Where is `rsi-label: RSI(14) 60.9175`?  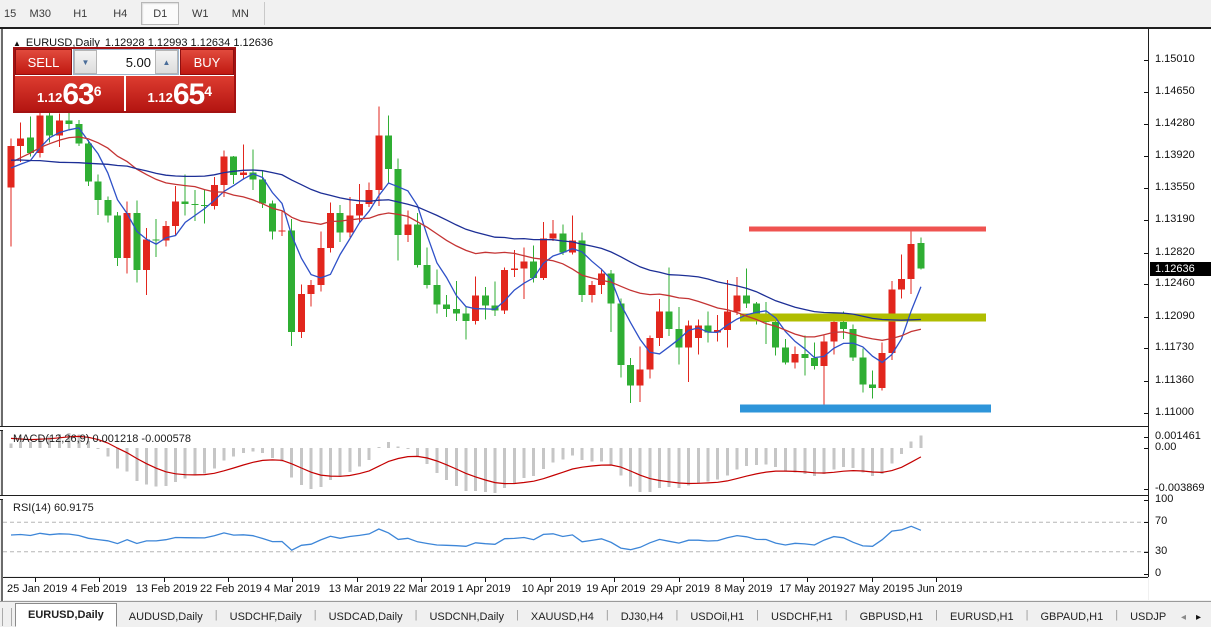
rsi-label: RSI(14) 60.9175 is located at coordinates (53, 508).